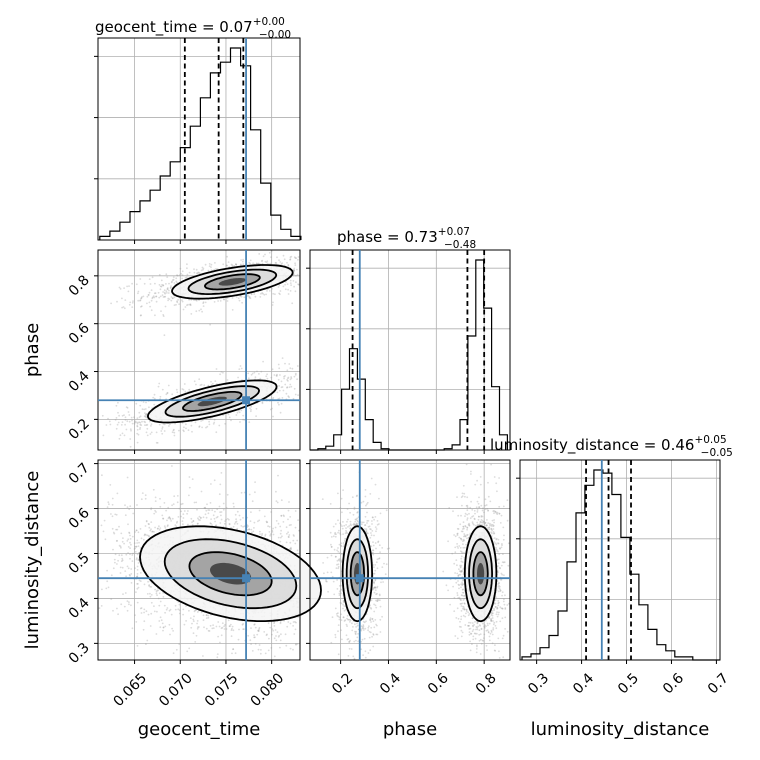 This screenshot has height=760, width=760. What do you see at coordinates (415, 561) in the screenshot?
I see `density-luminosity_distance-vs-phase` at bounding box center [415, 561].